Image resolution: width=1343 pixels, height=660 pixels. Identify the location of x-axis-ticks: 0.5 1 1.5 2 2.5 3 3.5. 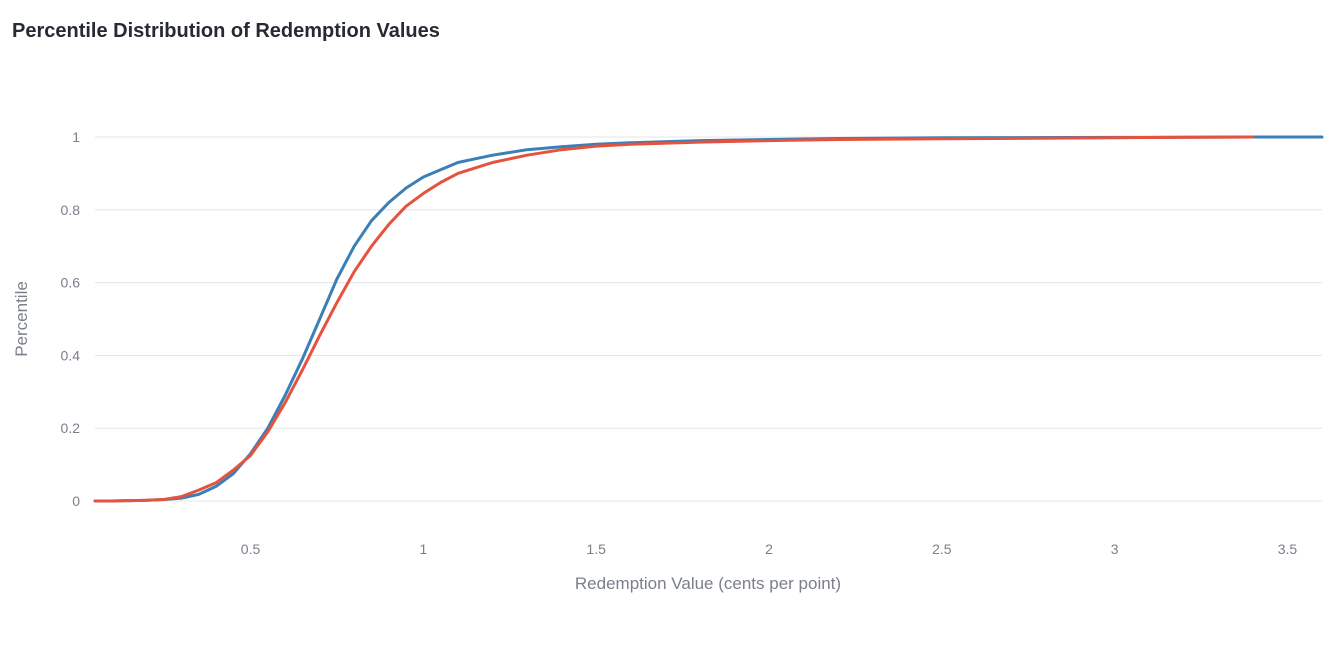
(769, 549).